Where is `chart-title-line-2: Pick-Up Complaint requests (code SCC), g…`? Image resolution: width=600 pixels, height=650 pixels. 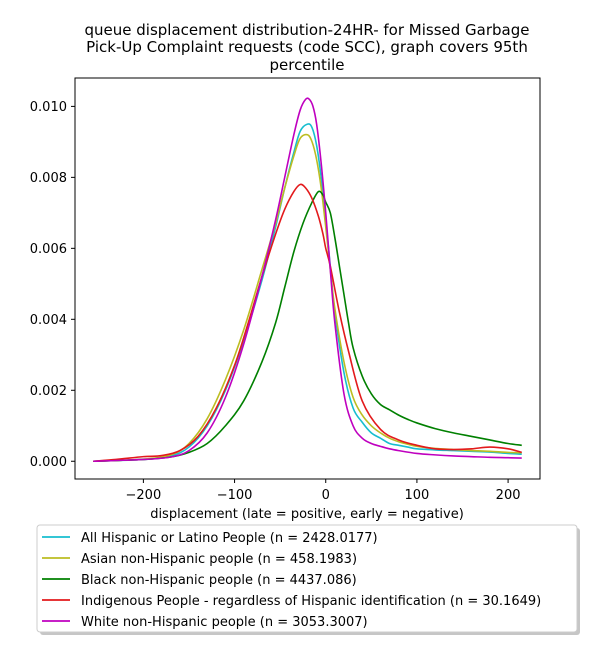
chart-title-line-2: Pick-Up Complaint requests (code SCC), g… is located at coordinates (307, 47).